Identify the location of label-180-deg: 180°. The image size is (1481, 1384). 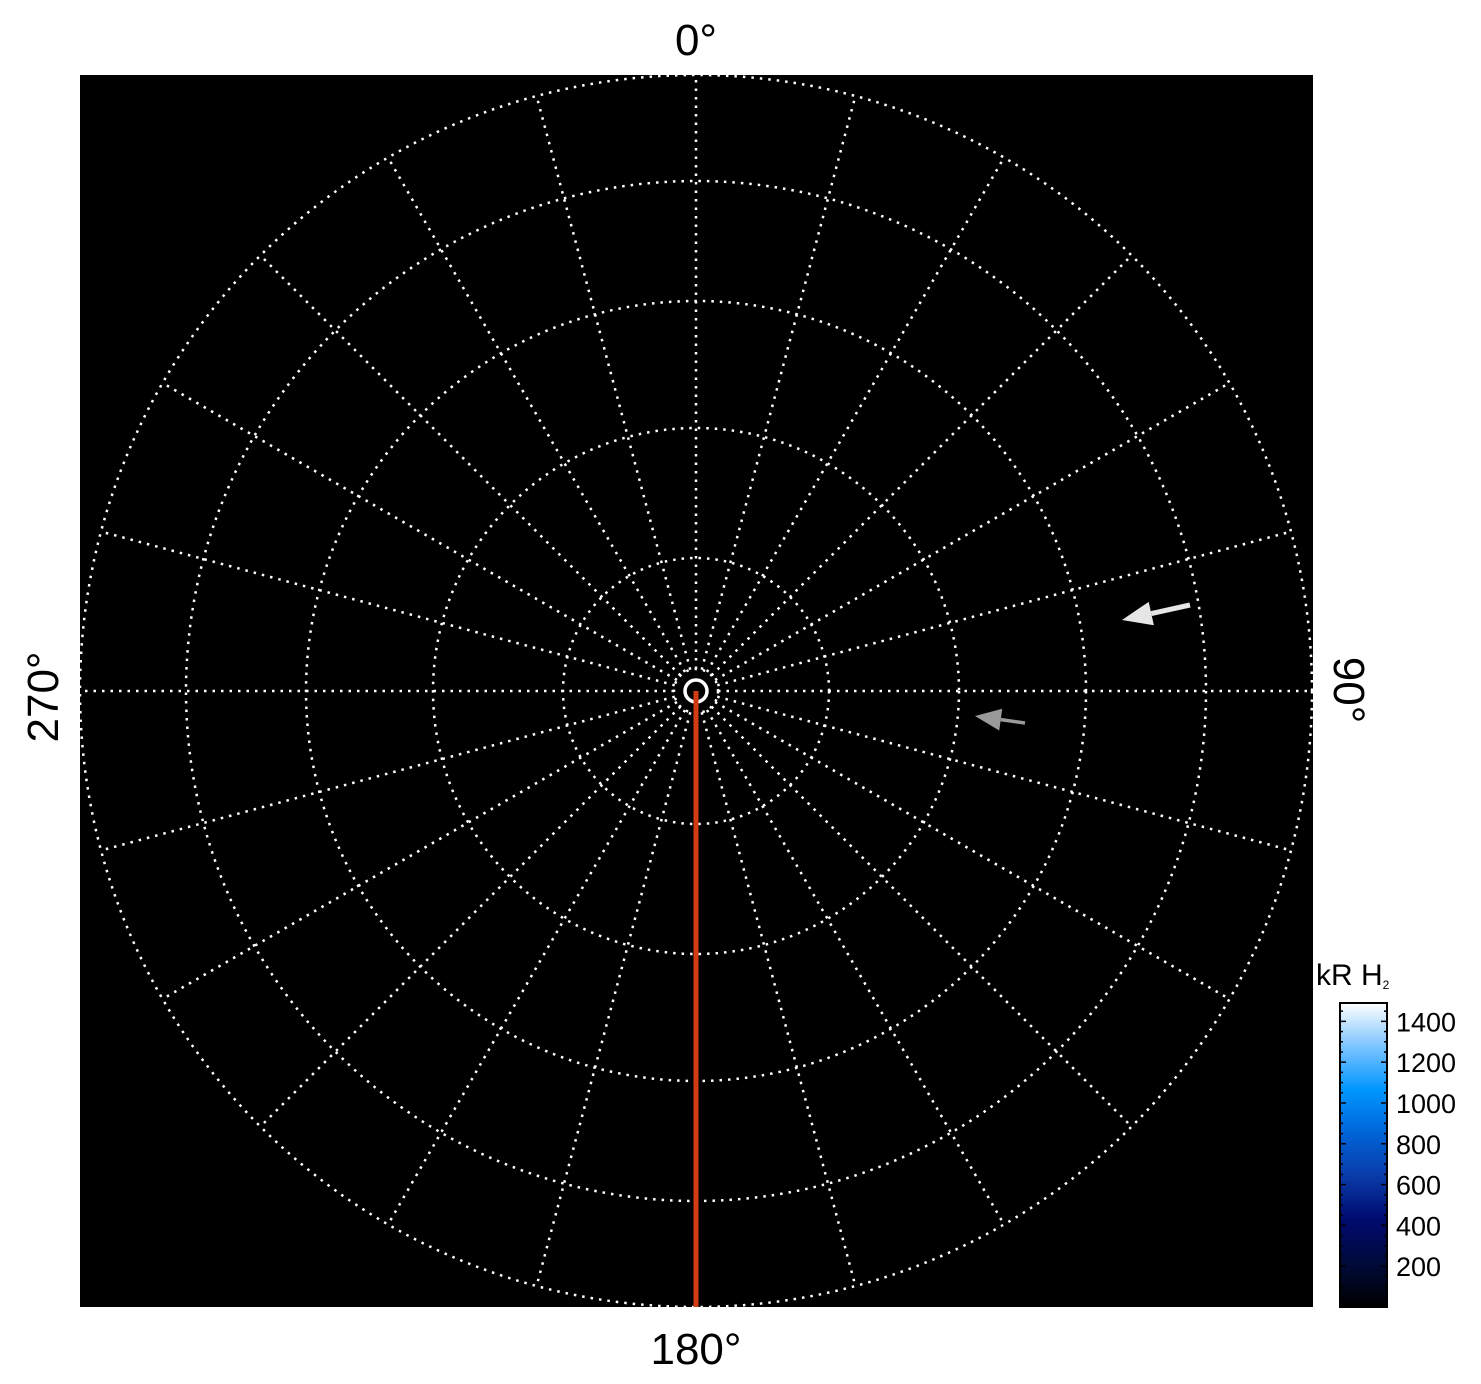
(695, 1349).